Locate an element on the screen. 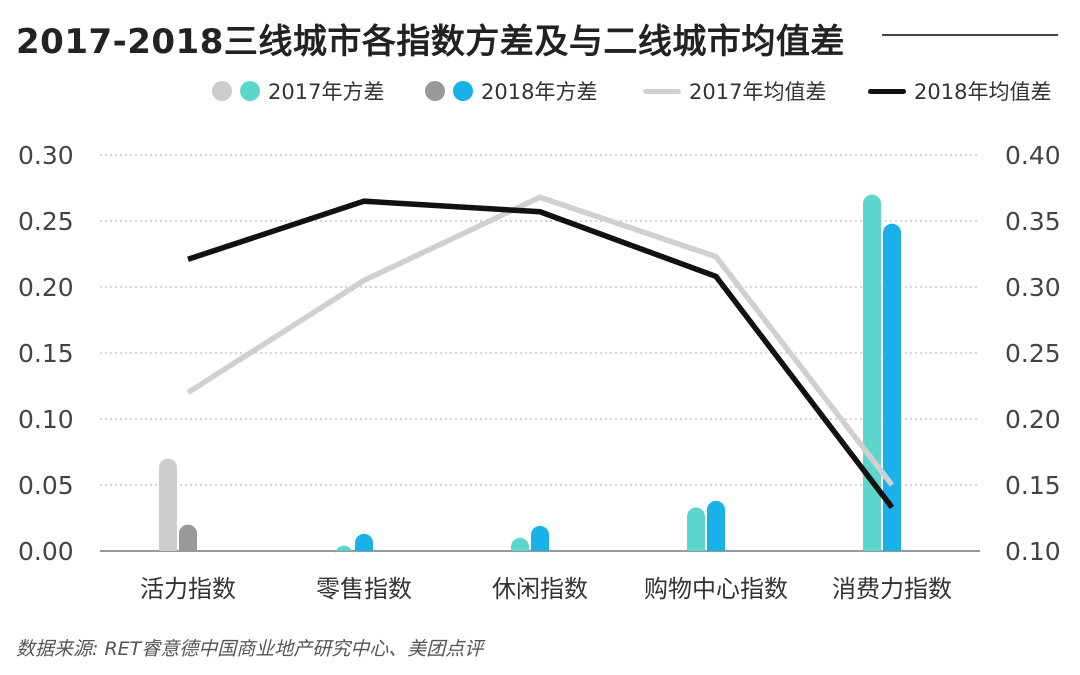 Image resolution: width=1080 pixels, height=675 pixels. right-tick-label: 0.30 is located at coordinates (1033, 287).